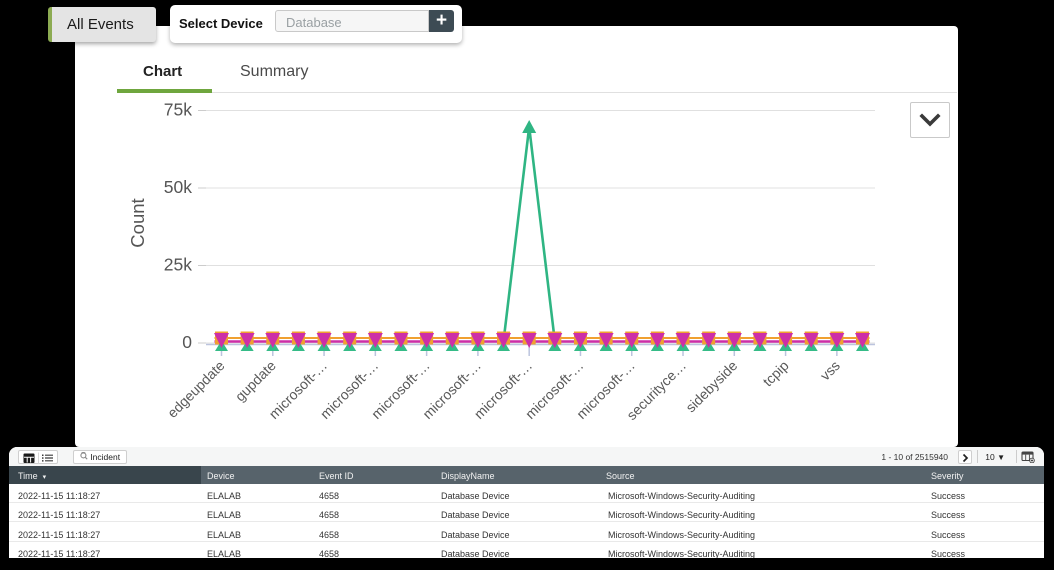 Image resolution: width=1054 pixels, height=570 pixels. I want to click on svg-text: tcpip, so click(775, 373).